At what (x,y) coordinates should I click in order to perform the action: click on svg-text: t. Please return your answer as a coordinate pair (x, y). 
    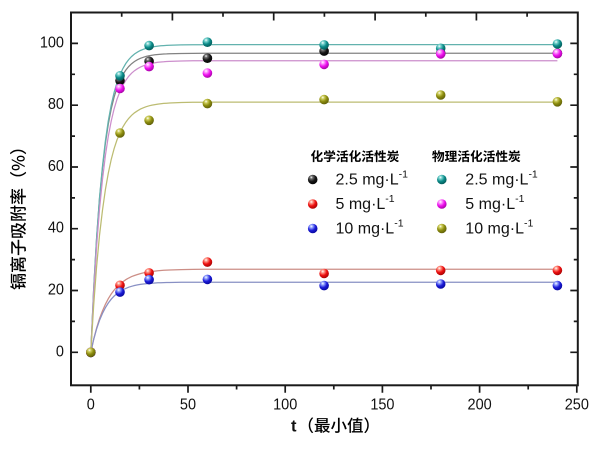
    Looking at the image, I should click on (294, 427).